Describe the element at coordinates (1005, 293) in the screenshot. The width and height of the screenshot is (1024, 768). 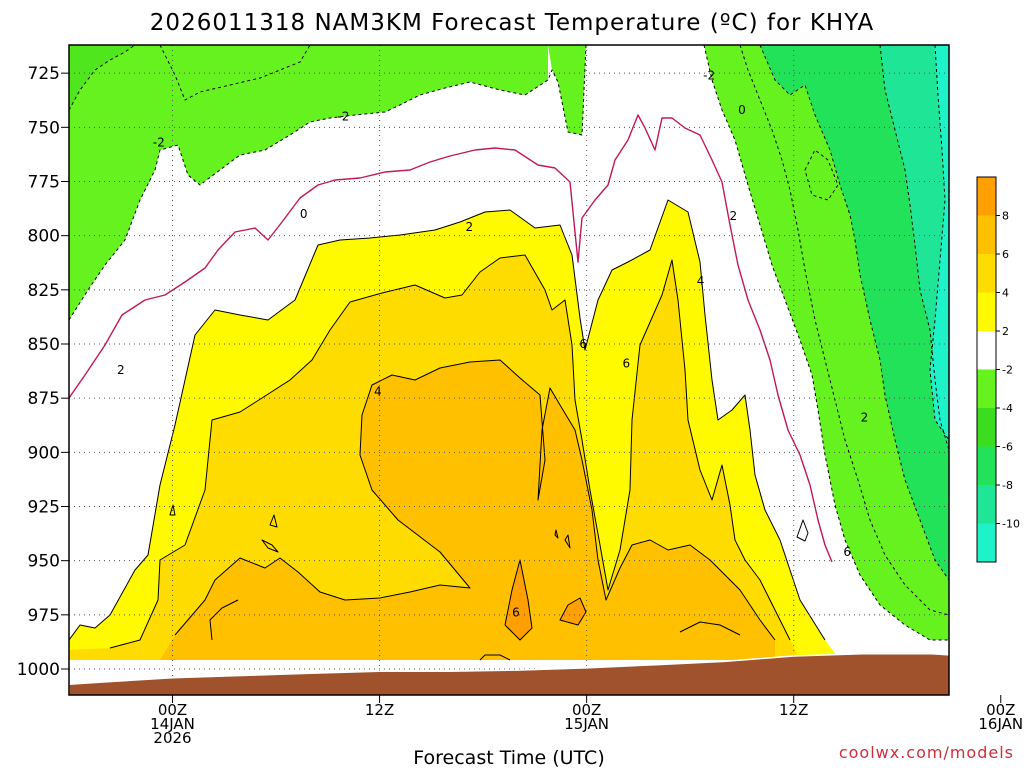
I see `colorbar-tick-label: 4` at that location.